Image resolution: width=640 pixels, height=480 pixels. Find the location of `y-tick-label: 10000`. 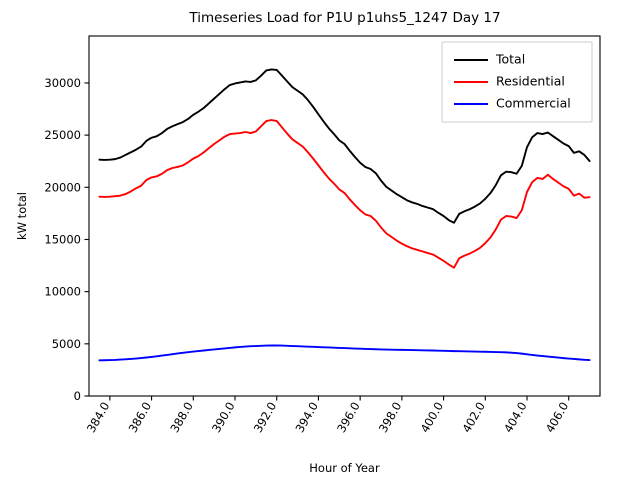

y-tick-label: 10000 is located at coordinates (62, 292).